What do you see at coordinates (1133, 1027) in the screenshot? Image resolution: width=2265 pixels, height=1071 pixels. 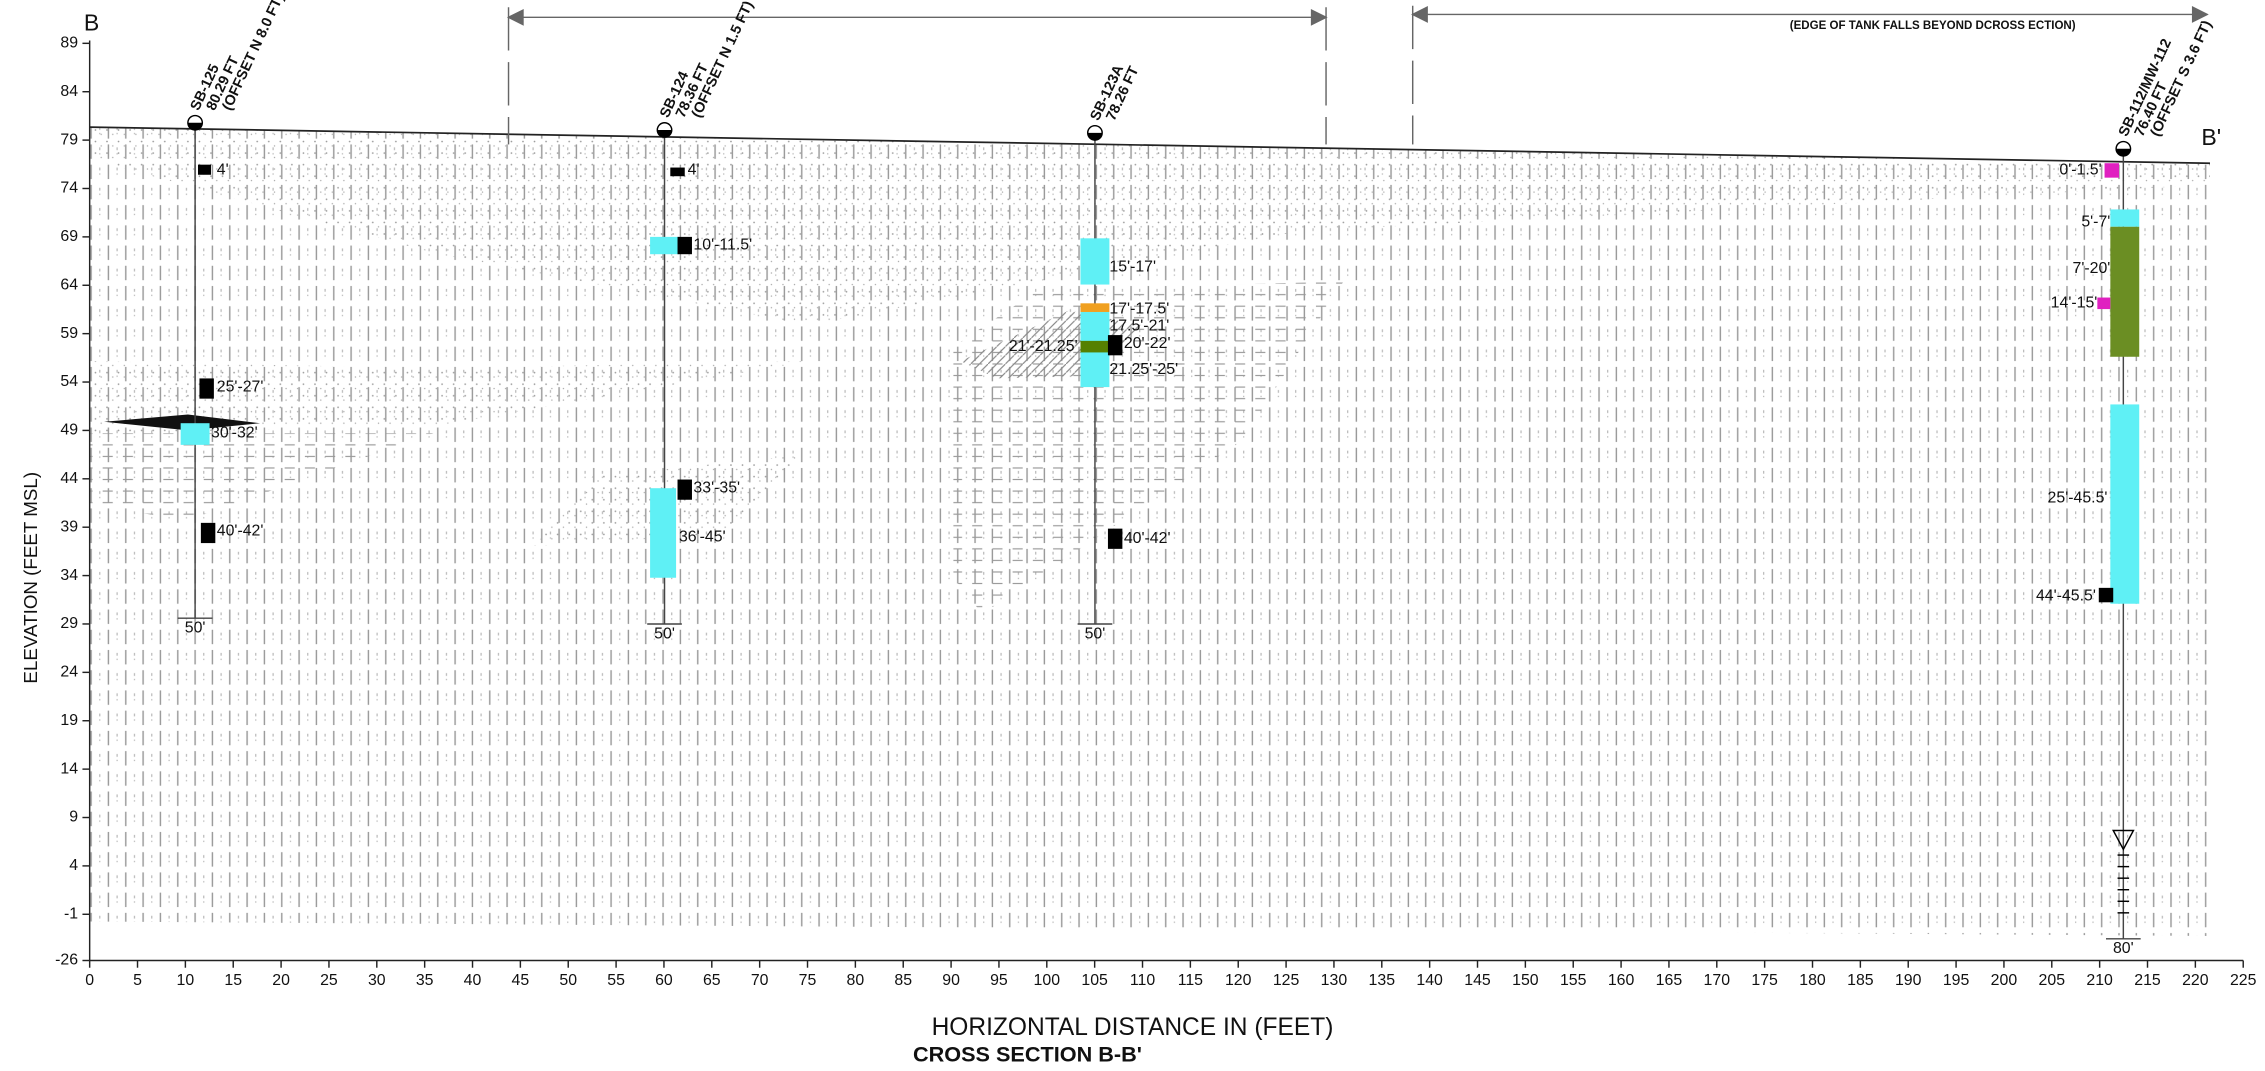 I see `x-axis-label: HORIZONTAL DISTANCE IN (FEET)` at bounding box center [1133, 1027].